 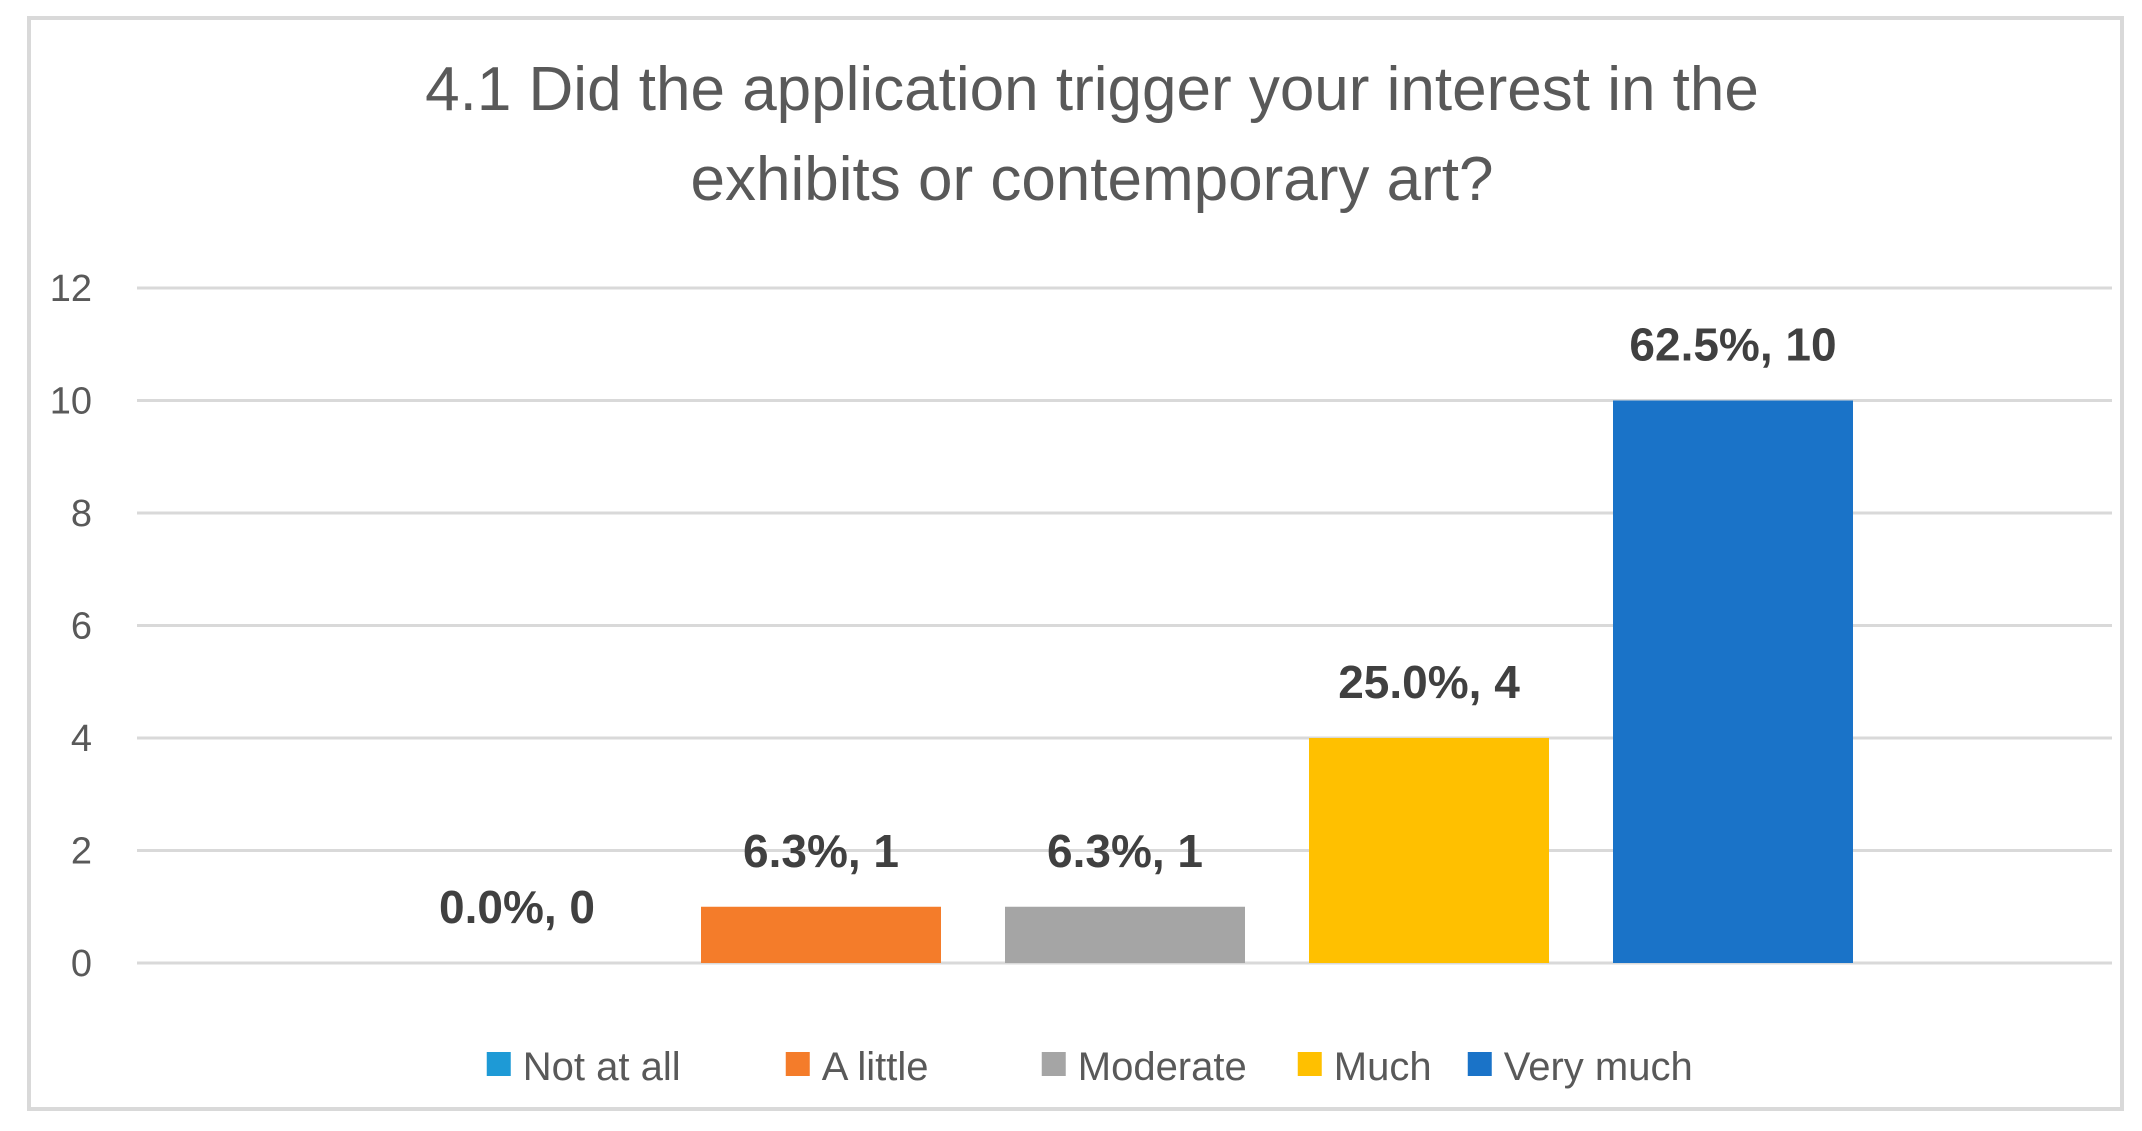 I want to click on legend-label: Very much, so click(x=1598, y=1067).